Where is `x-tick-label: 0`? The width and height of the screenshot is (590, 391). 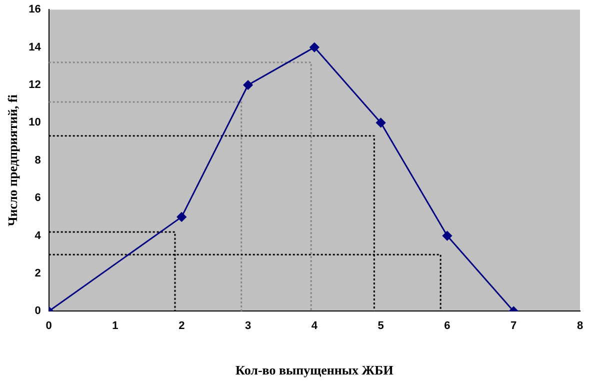 x-tick-label: 0 is located at coordinates (49, 326).